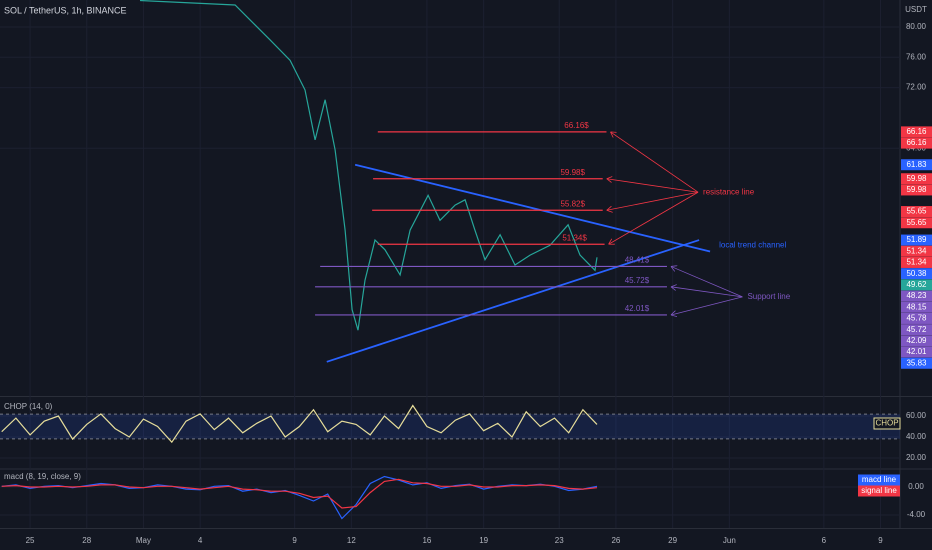 This screenshot has width=932, height=550. What do you see at coordinates (143, 540) in the screenshot?
I see `x-tick-label: May` at bounding box center [143, 540].